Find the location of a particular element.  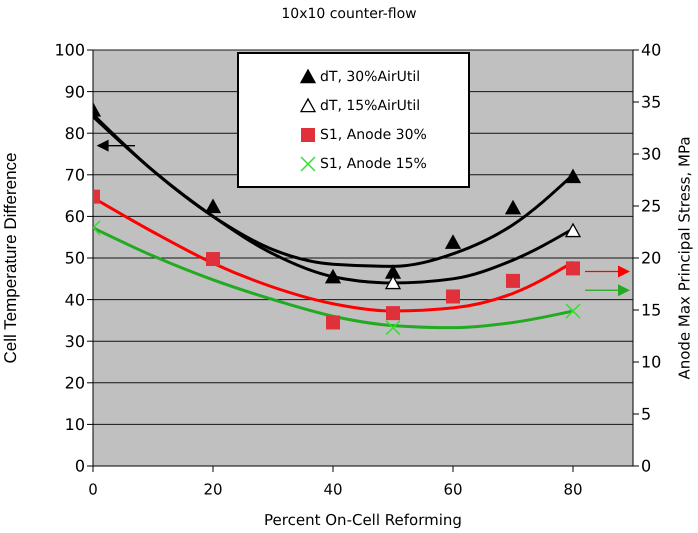

legend-label: S1, Anode 15% is located at coordinates (373, 164).